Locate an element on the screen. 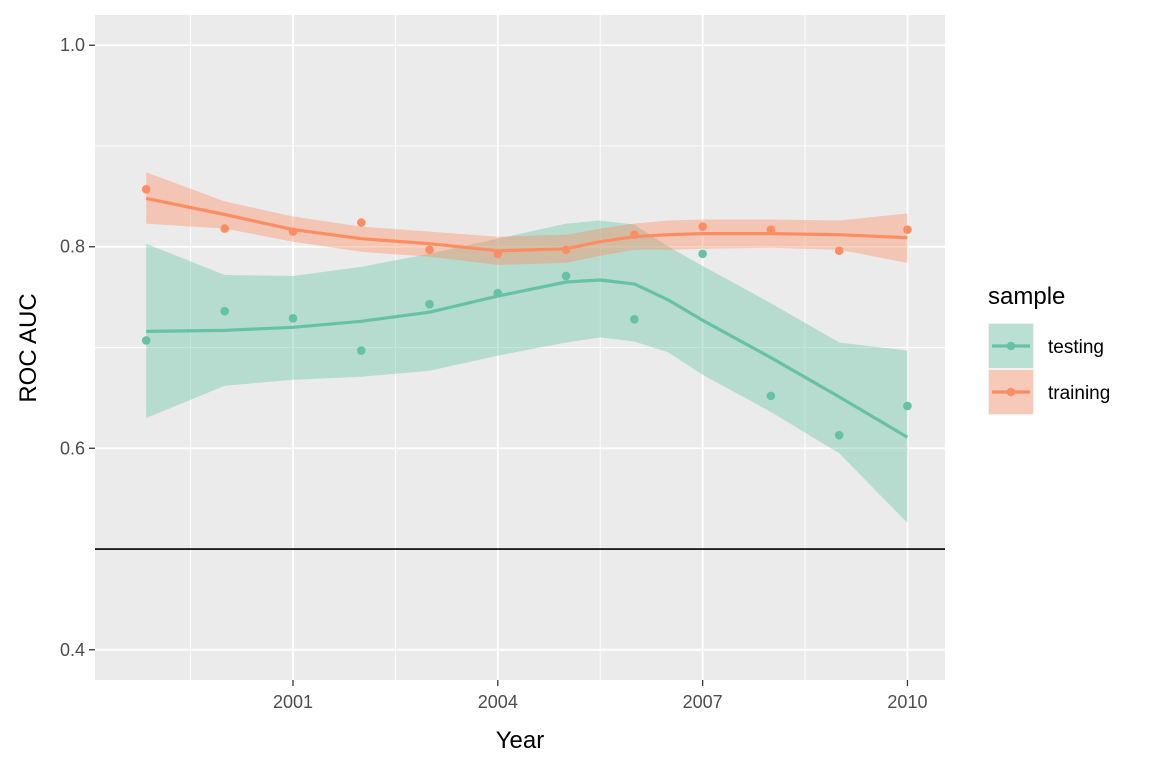  smooth-line-training is located at coordinates (526, 224).